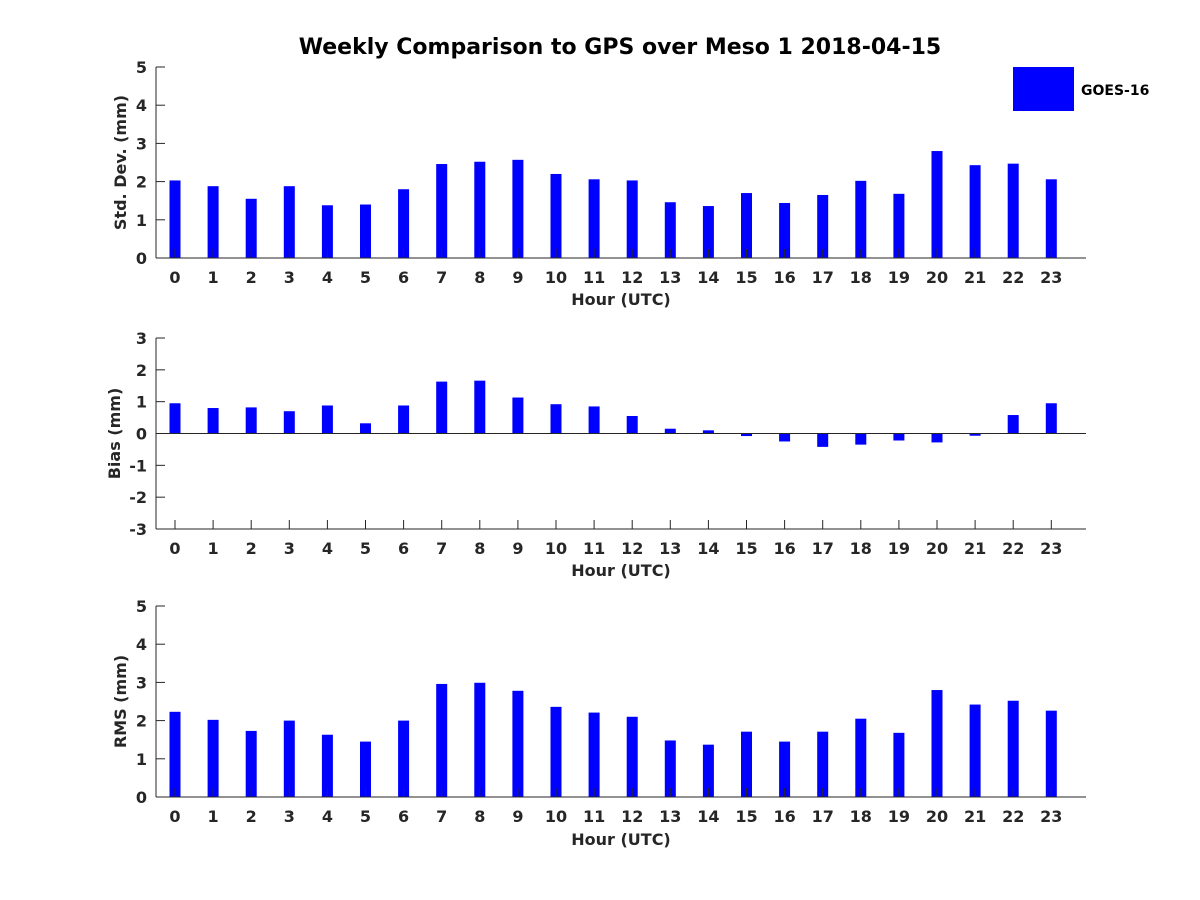  I want to click on panel-bias-xtick-label: 5, so click(365, 548).